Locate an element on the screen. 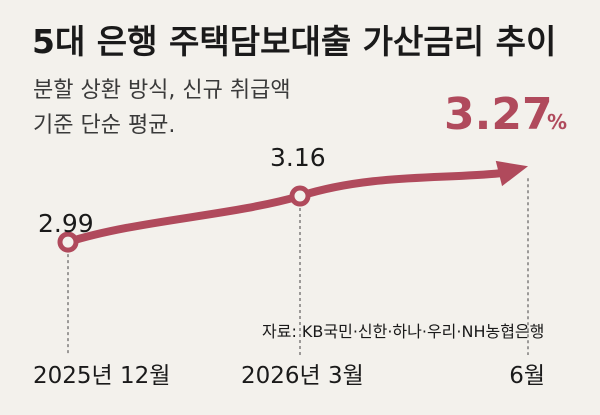 The image size is (600, 415). chart-subtitle-line-2: 기준 단순 평균. is located at coordinates (104, 125).